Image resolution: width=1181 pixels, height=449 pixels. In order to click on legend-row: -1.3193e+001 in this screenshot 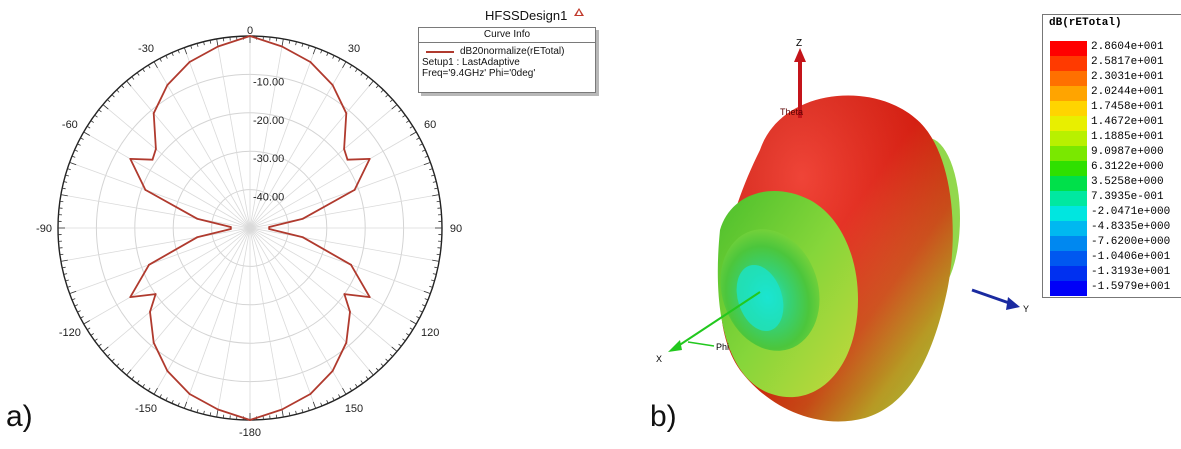, I will do `click(1112, 273)`.